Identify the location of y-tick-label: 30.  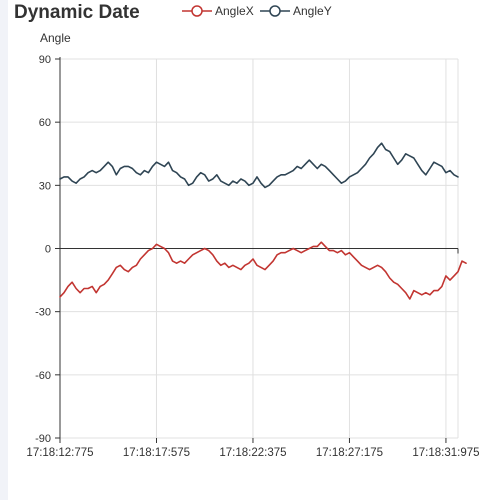
(45, 186).